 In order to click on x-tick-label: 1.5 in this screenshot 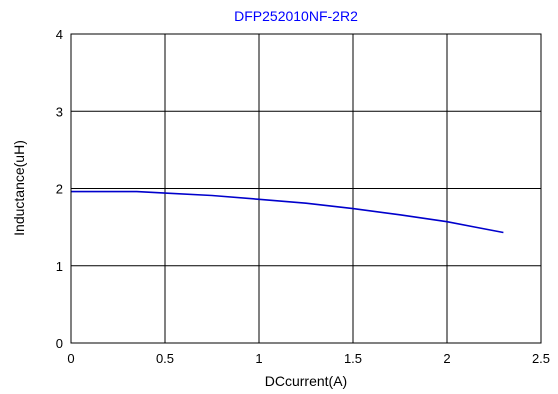, I will do `click(353, 358)`.